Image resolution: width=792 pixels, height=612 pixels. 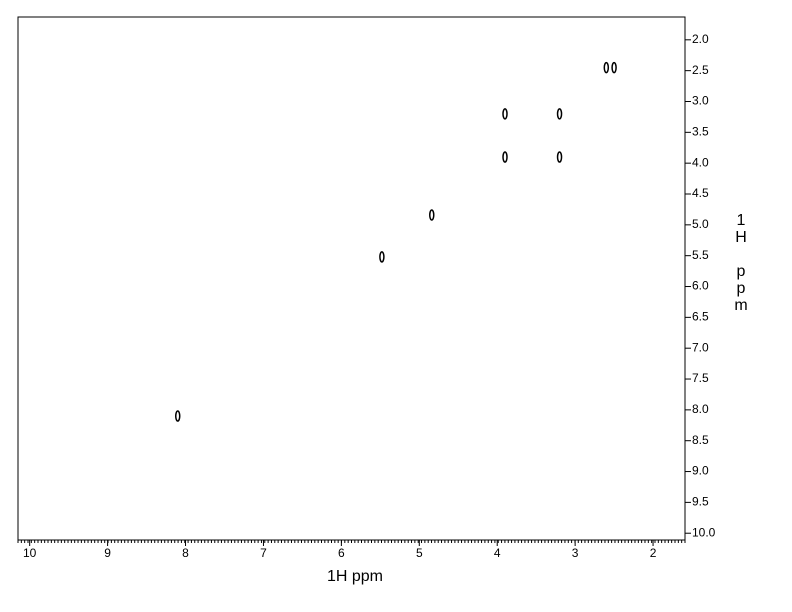 What do you see at coordinates (575, 553) in the screenshot?
I see `x-tick-label: 3` at bounding box center [575, 553].